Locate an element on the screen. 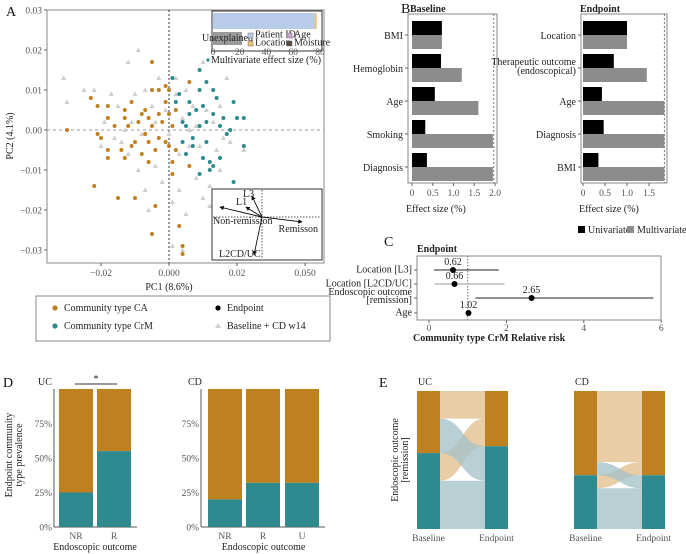 The width and height of the screenshot is (686, 554). x-tick-label: 6 is located at coordinates (661, 329).